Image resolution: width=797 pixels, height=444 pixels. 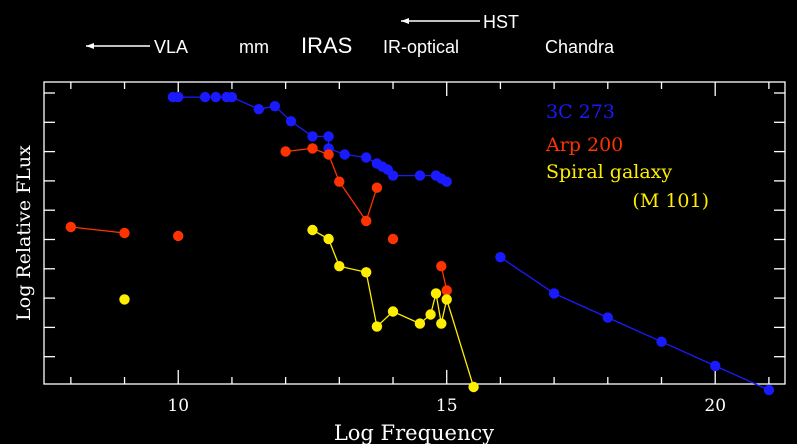 I want to click on legend-entry: 3C 273, so click(x=580, y=112).